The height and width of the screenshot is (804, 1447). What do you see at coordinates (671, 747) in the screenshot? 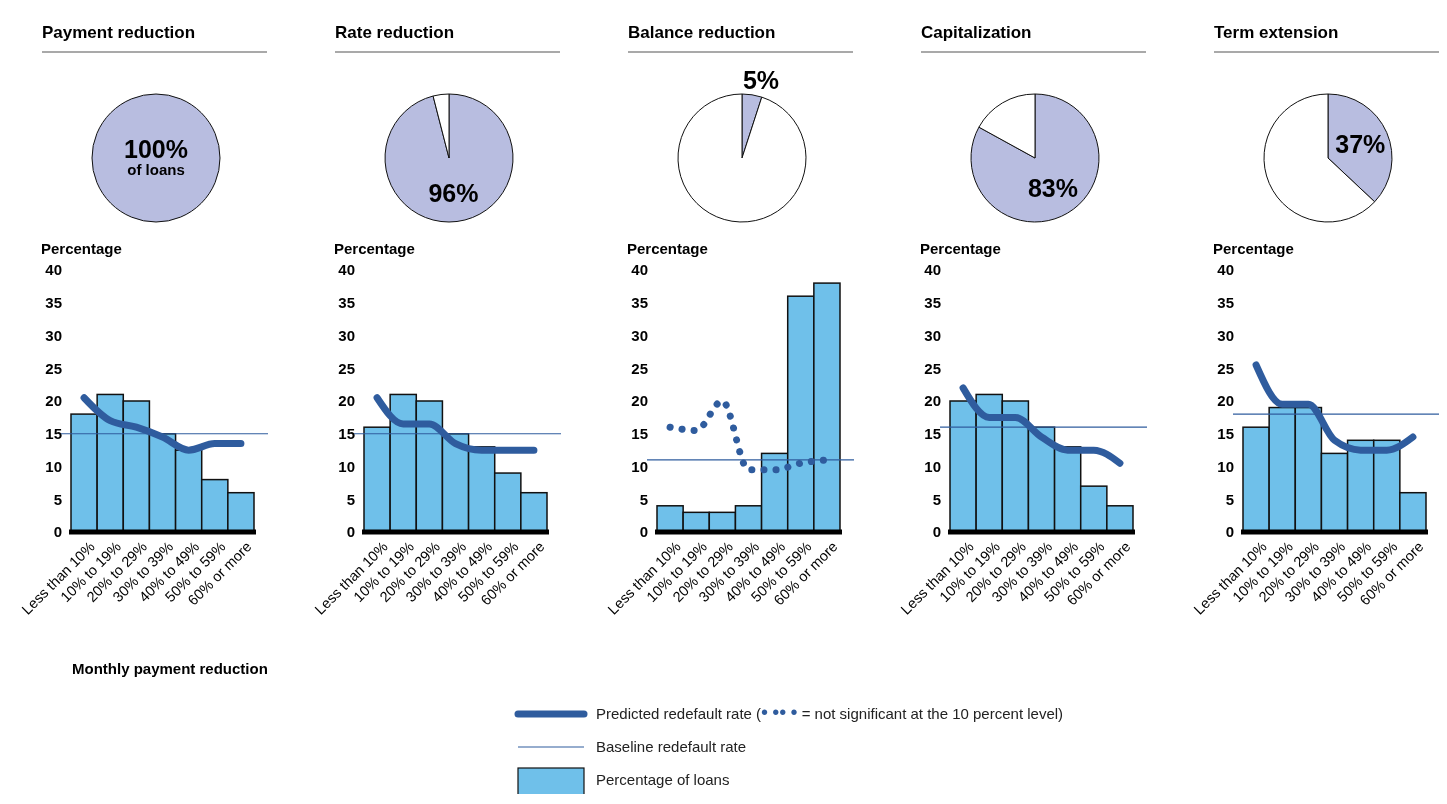
I see `legend-label: Baseline redefault rate` at bounding box center [671, 747].